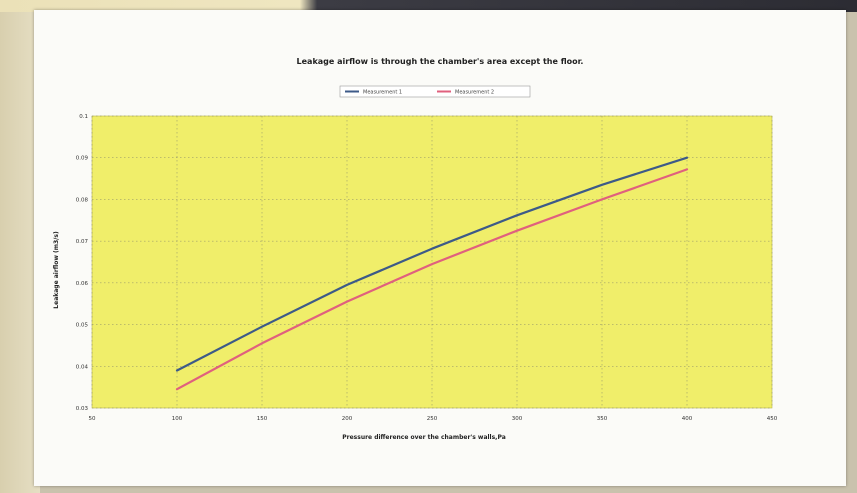 This screenshot has width=857, height=493. I want to click on y-tick-label: 0.09, so click(82, 159).